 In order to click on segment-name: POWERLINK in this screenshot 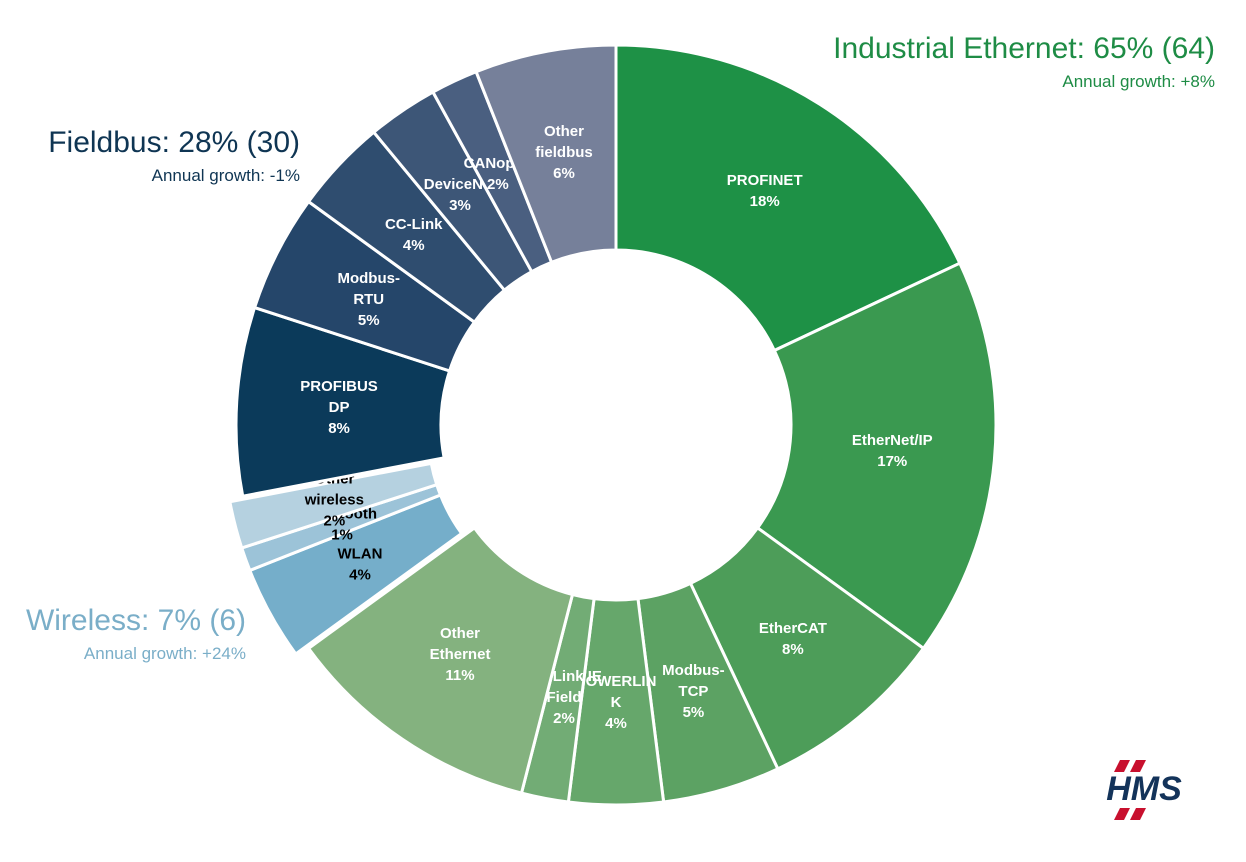, I will do `click(616, 692)`.